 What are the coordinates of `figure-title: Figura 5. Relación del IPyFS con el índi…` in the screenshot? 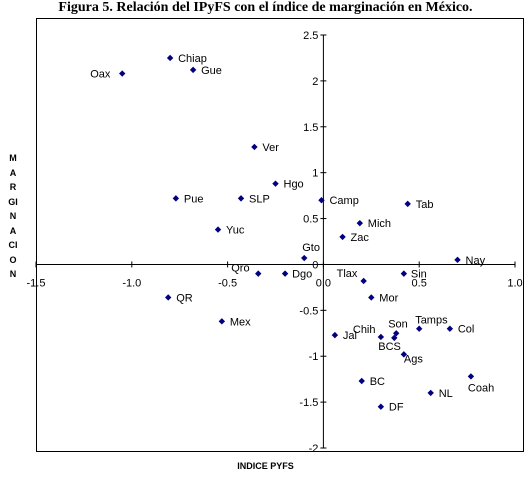 It's located at (265, 7).